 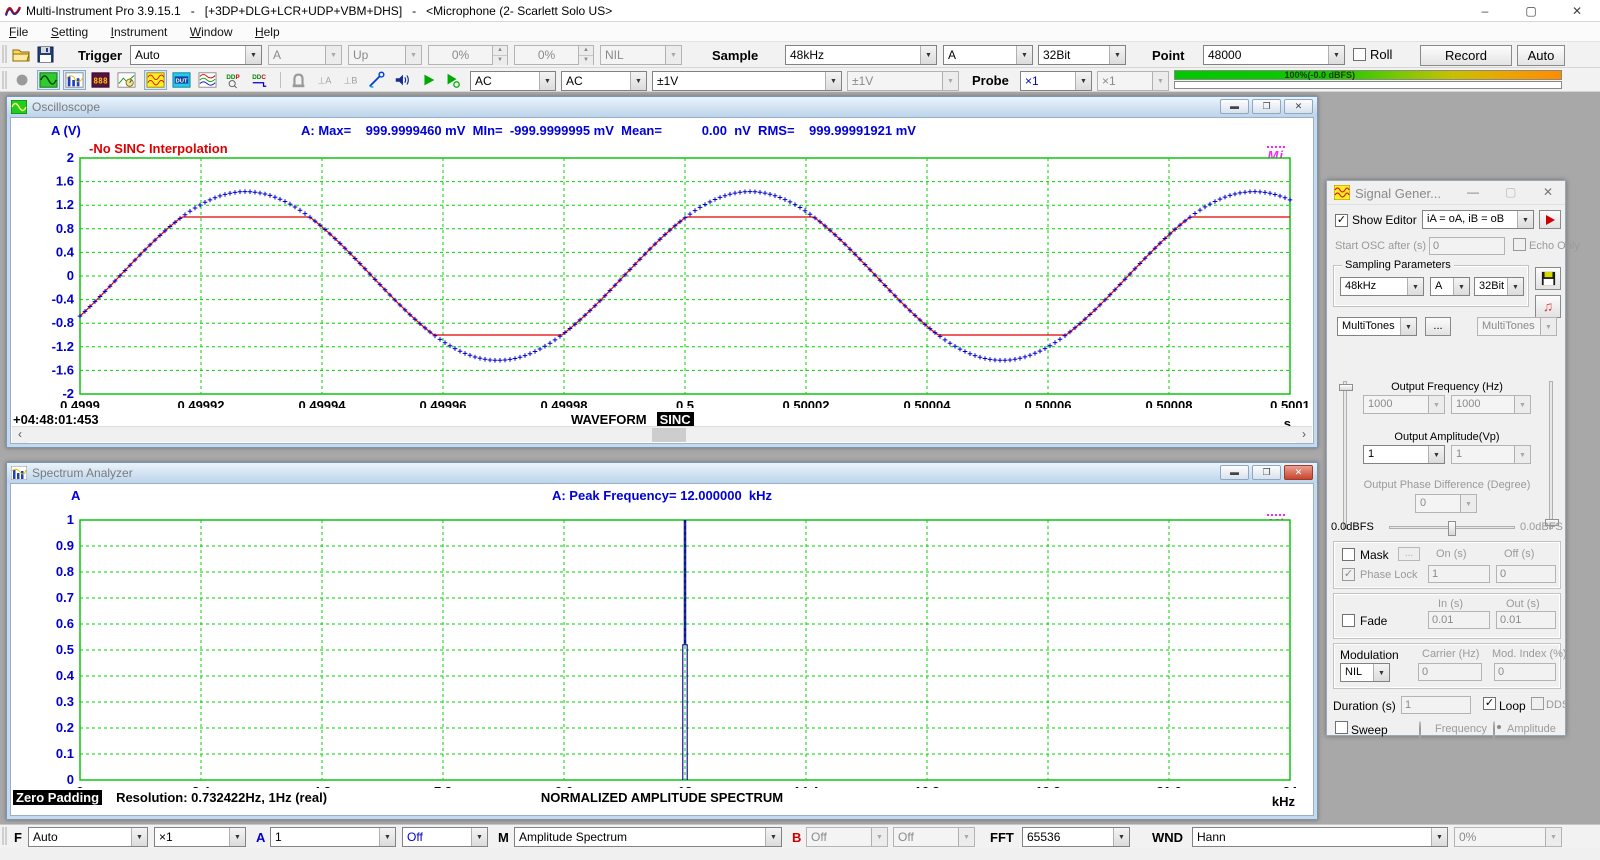 I want to click on bit-depth-combo: 32Bit ▼, so click(x=1082, y=55).